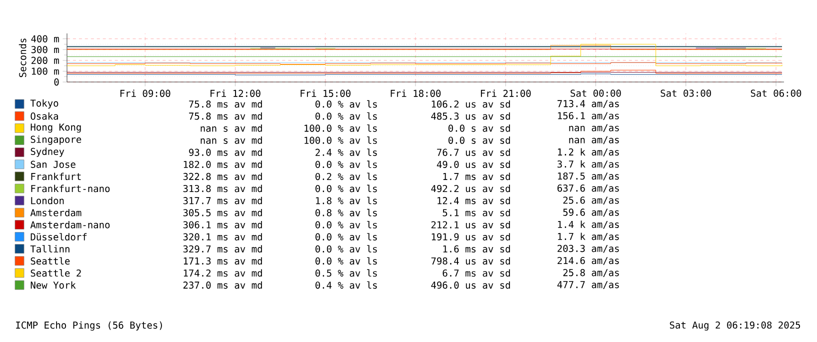  What do you see at coordinates (89, 326) in the screenshot?
I see `text: ICMP Echo Pings (56 Bytes)` at bounding box center [89, 326].